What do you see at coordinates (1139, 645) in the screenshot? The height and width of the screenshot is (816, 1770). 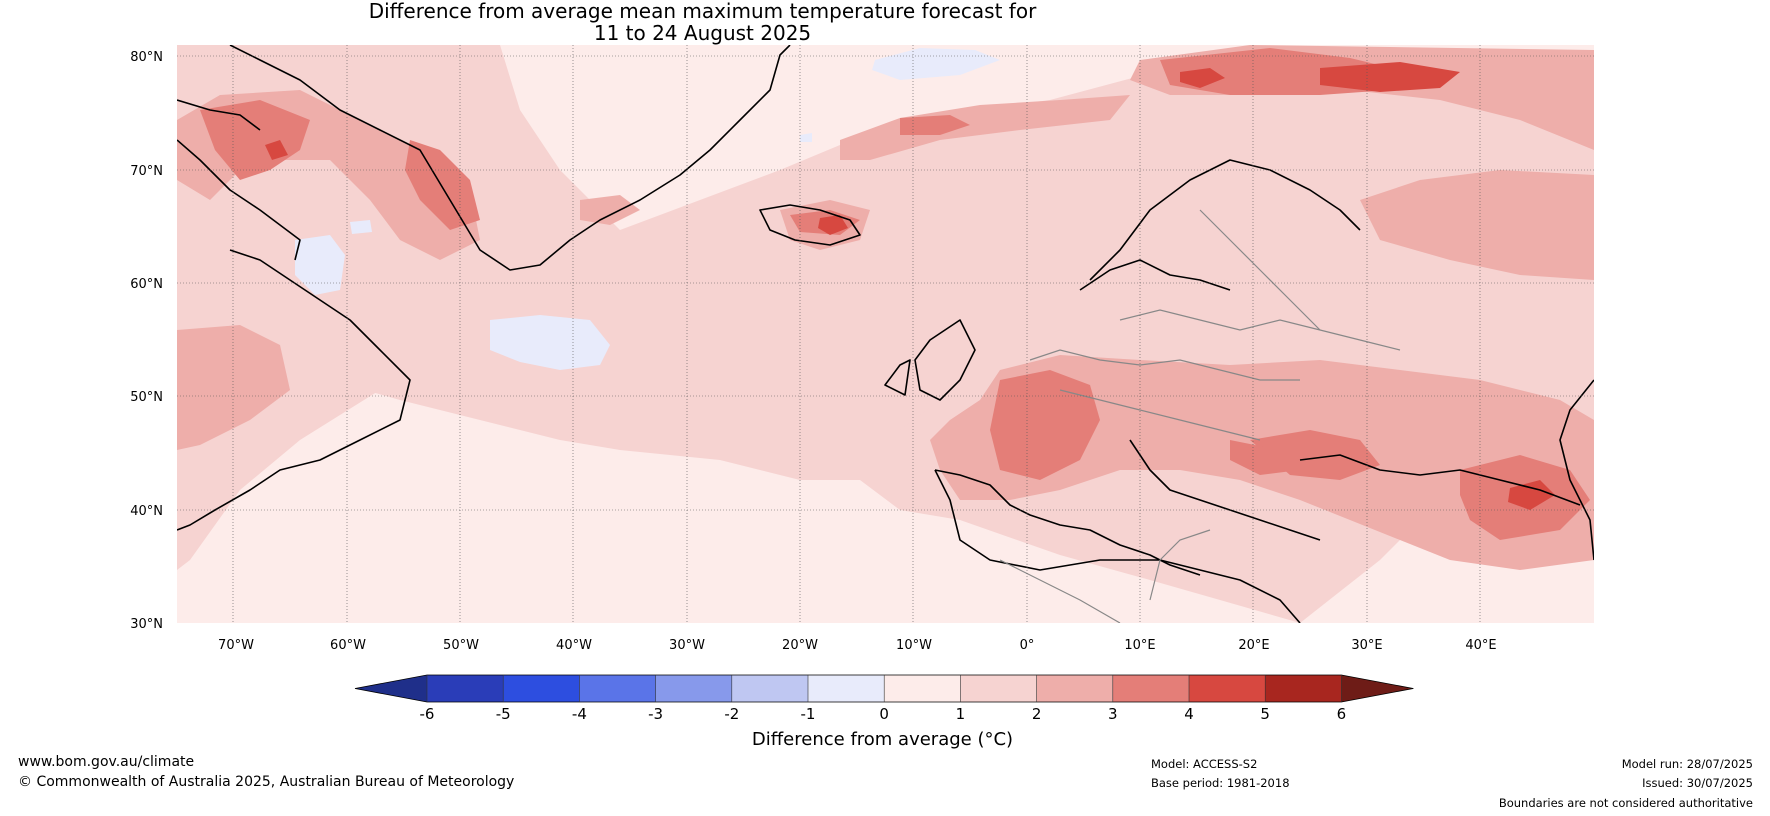 I see `lon-label-10e: 10°E` at bounding box center [1139, 645].